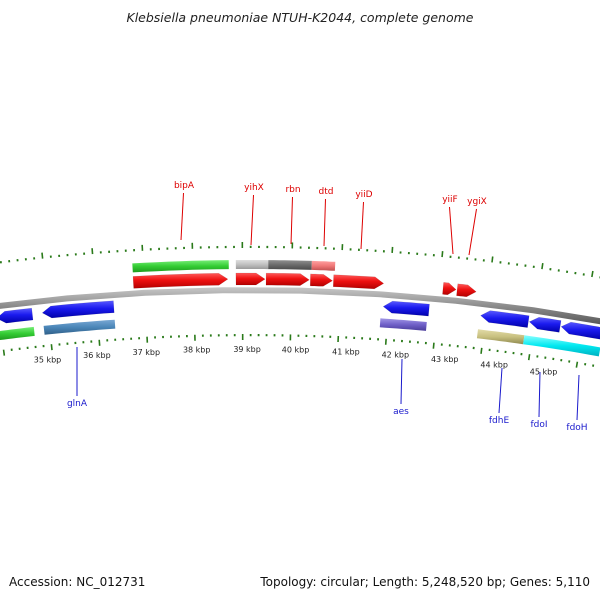  Describe the element at coordinates (323, 265) in the screenshot. I see `pink-block` at that location.